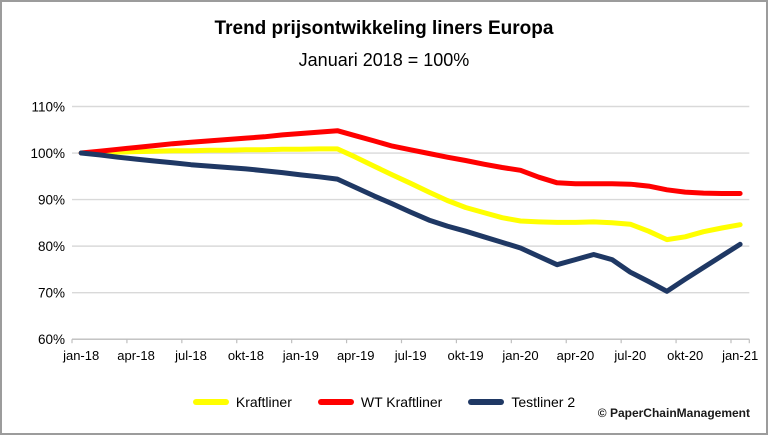 The image size is (768, 435). I want to click on legend-item-kraftliner: Kraftliner, so click(242, 402).